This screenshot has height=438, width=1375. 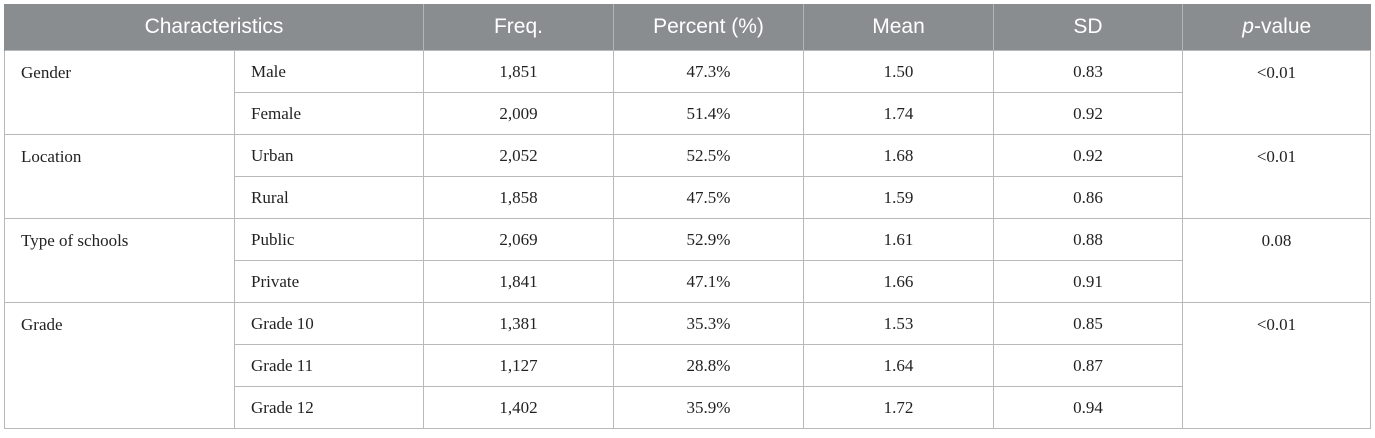 What do you see at coordinates (708, 27) in the screenshot?
I see `header-percent: Percent (%)` at bounding box center [708, 27].